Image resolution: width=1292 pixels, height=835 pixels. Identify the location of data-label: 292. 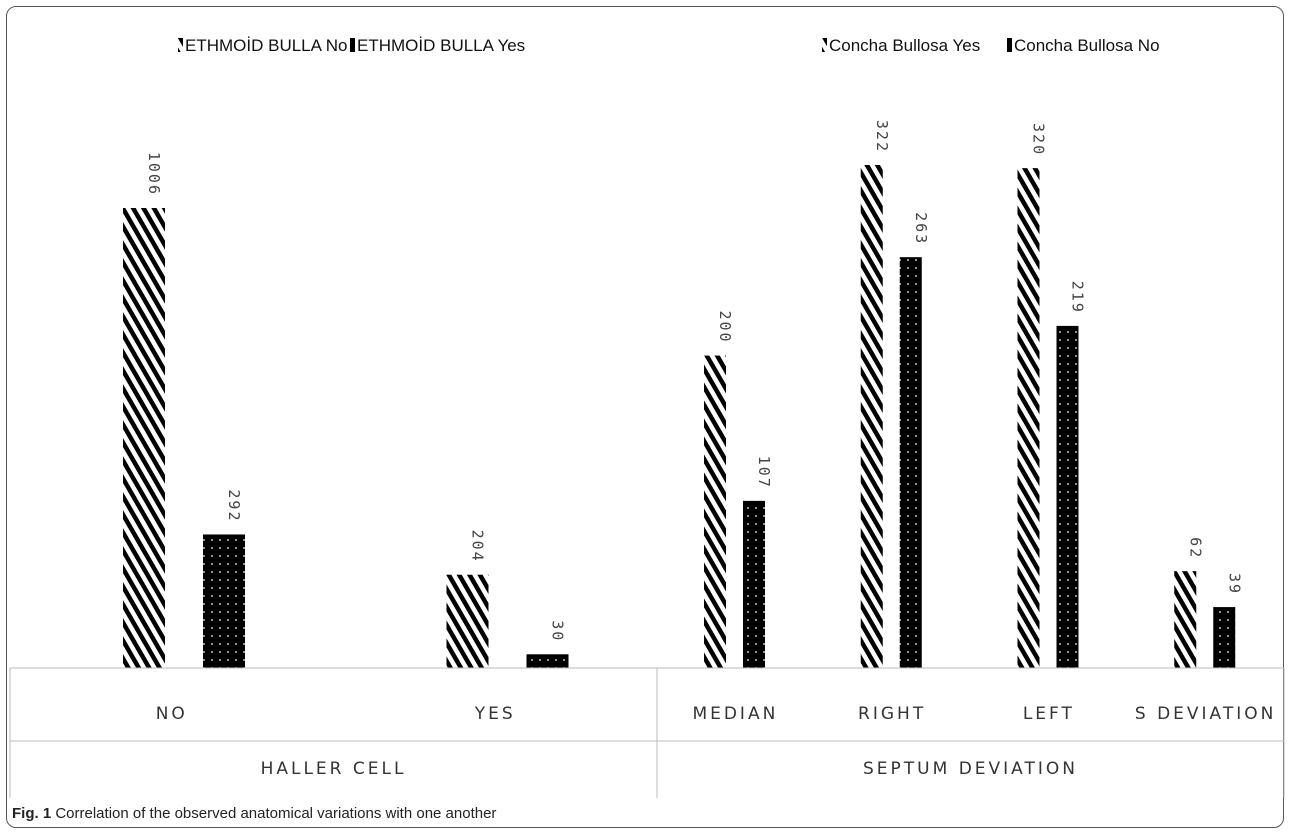
(234, 505).